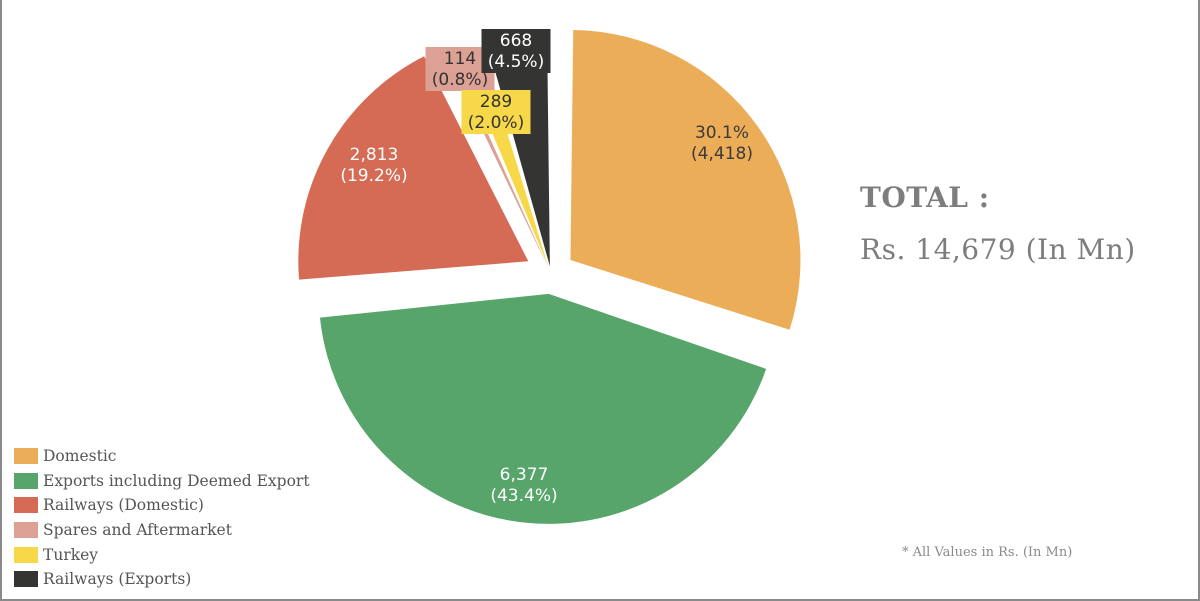 This screenshot has height=601, width=1200. I want to click on slice-label-line-1: 114, so click(460, 59).